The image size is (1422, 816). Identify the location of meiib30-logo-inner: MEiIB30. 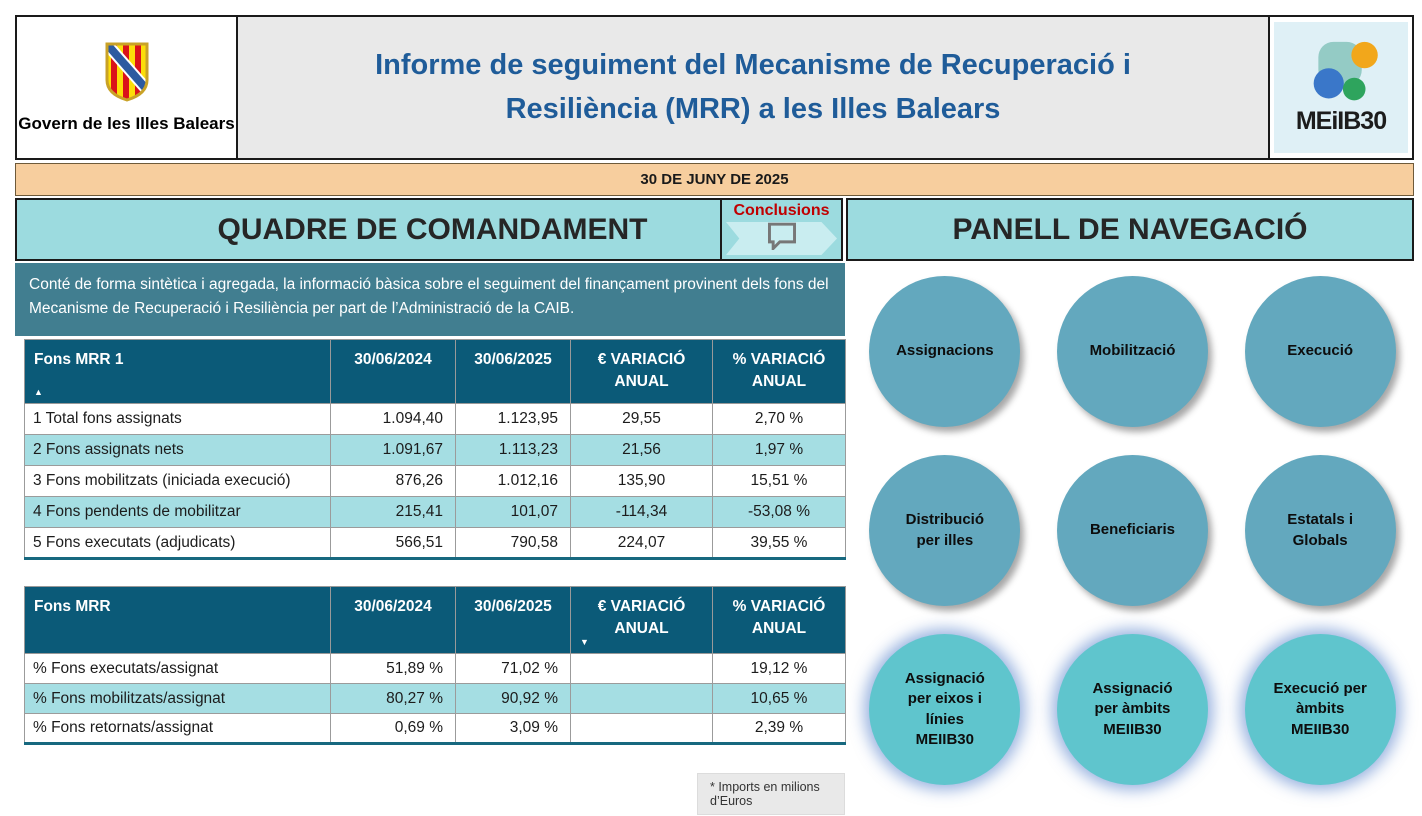
(1341, 87).